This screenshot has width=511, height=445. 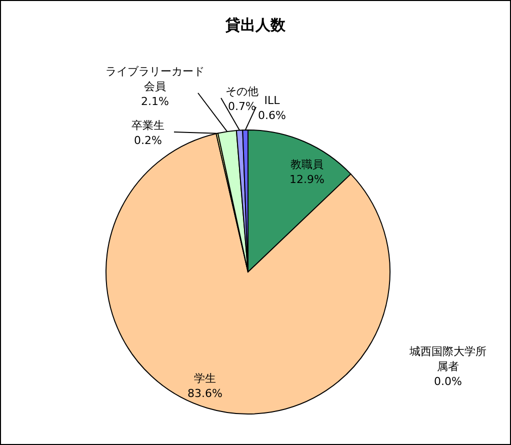 What do you see at coordinates (272, 100) in the screenshot?
I see `slice-label: ILL` at bounding box center [272, 100].